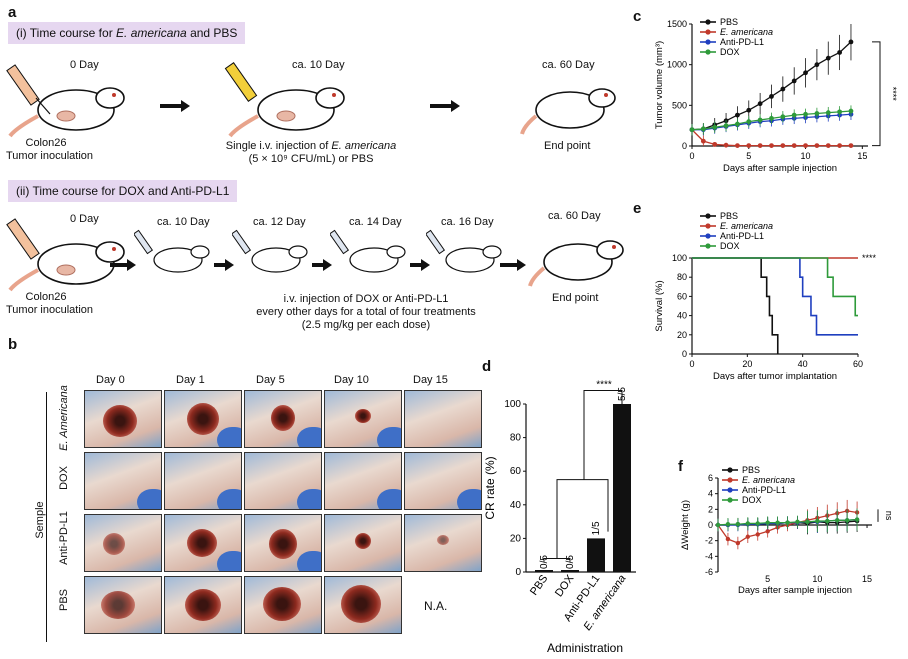  I want to click on photo-dox-day10, so click(363, 481).